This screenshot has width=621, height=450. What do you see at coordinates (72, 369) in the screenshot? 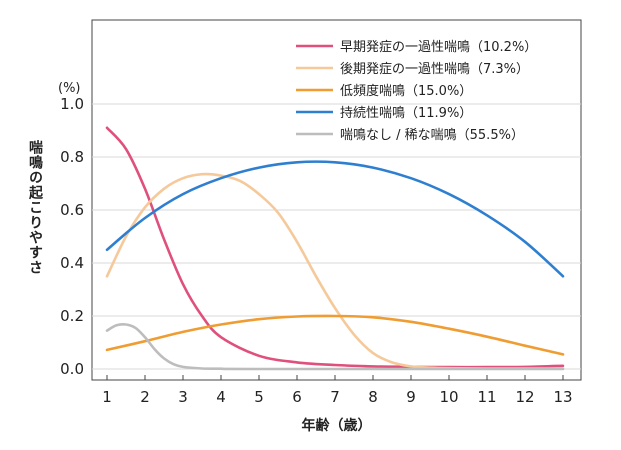
I see `y-tick-label: 0.0` at bounding box center [72, 369].